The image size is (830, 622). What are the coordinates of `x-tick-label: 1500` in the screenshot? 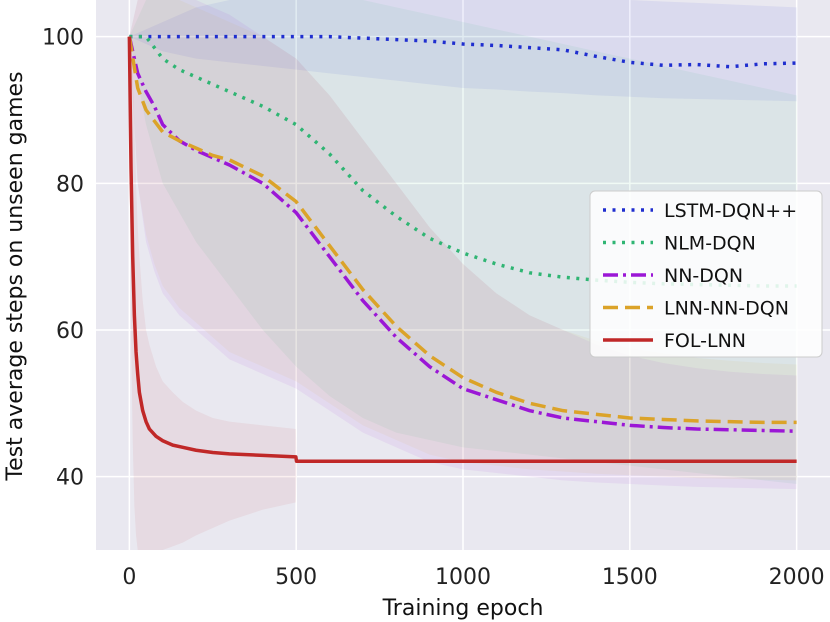 It's located at (630, 577).